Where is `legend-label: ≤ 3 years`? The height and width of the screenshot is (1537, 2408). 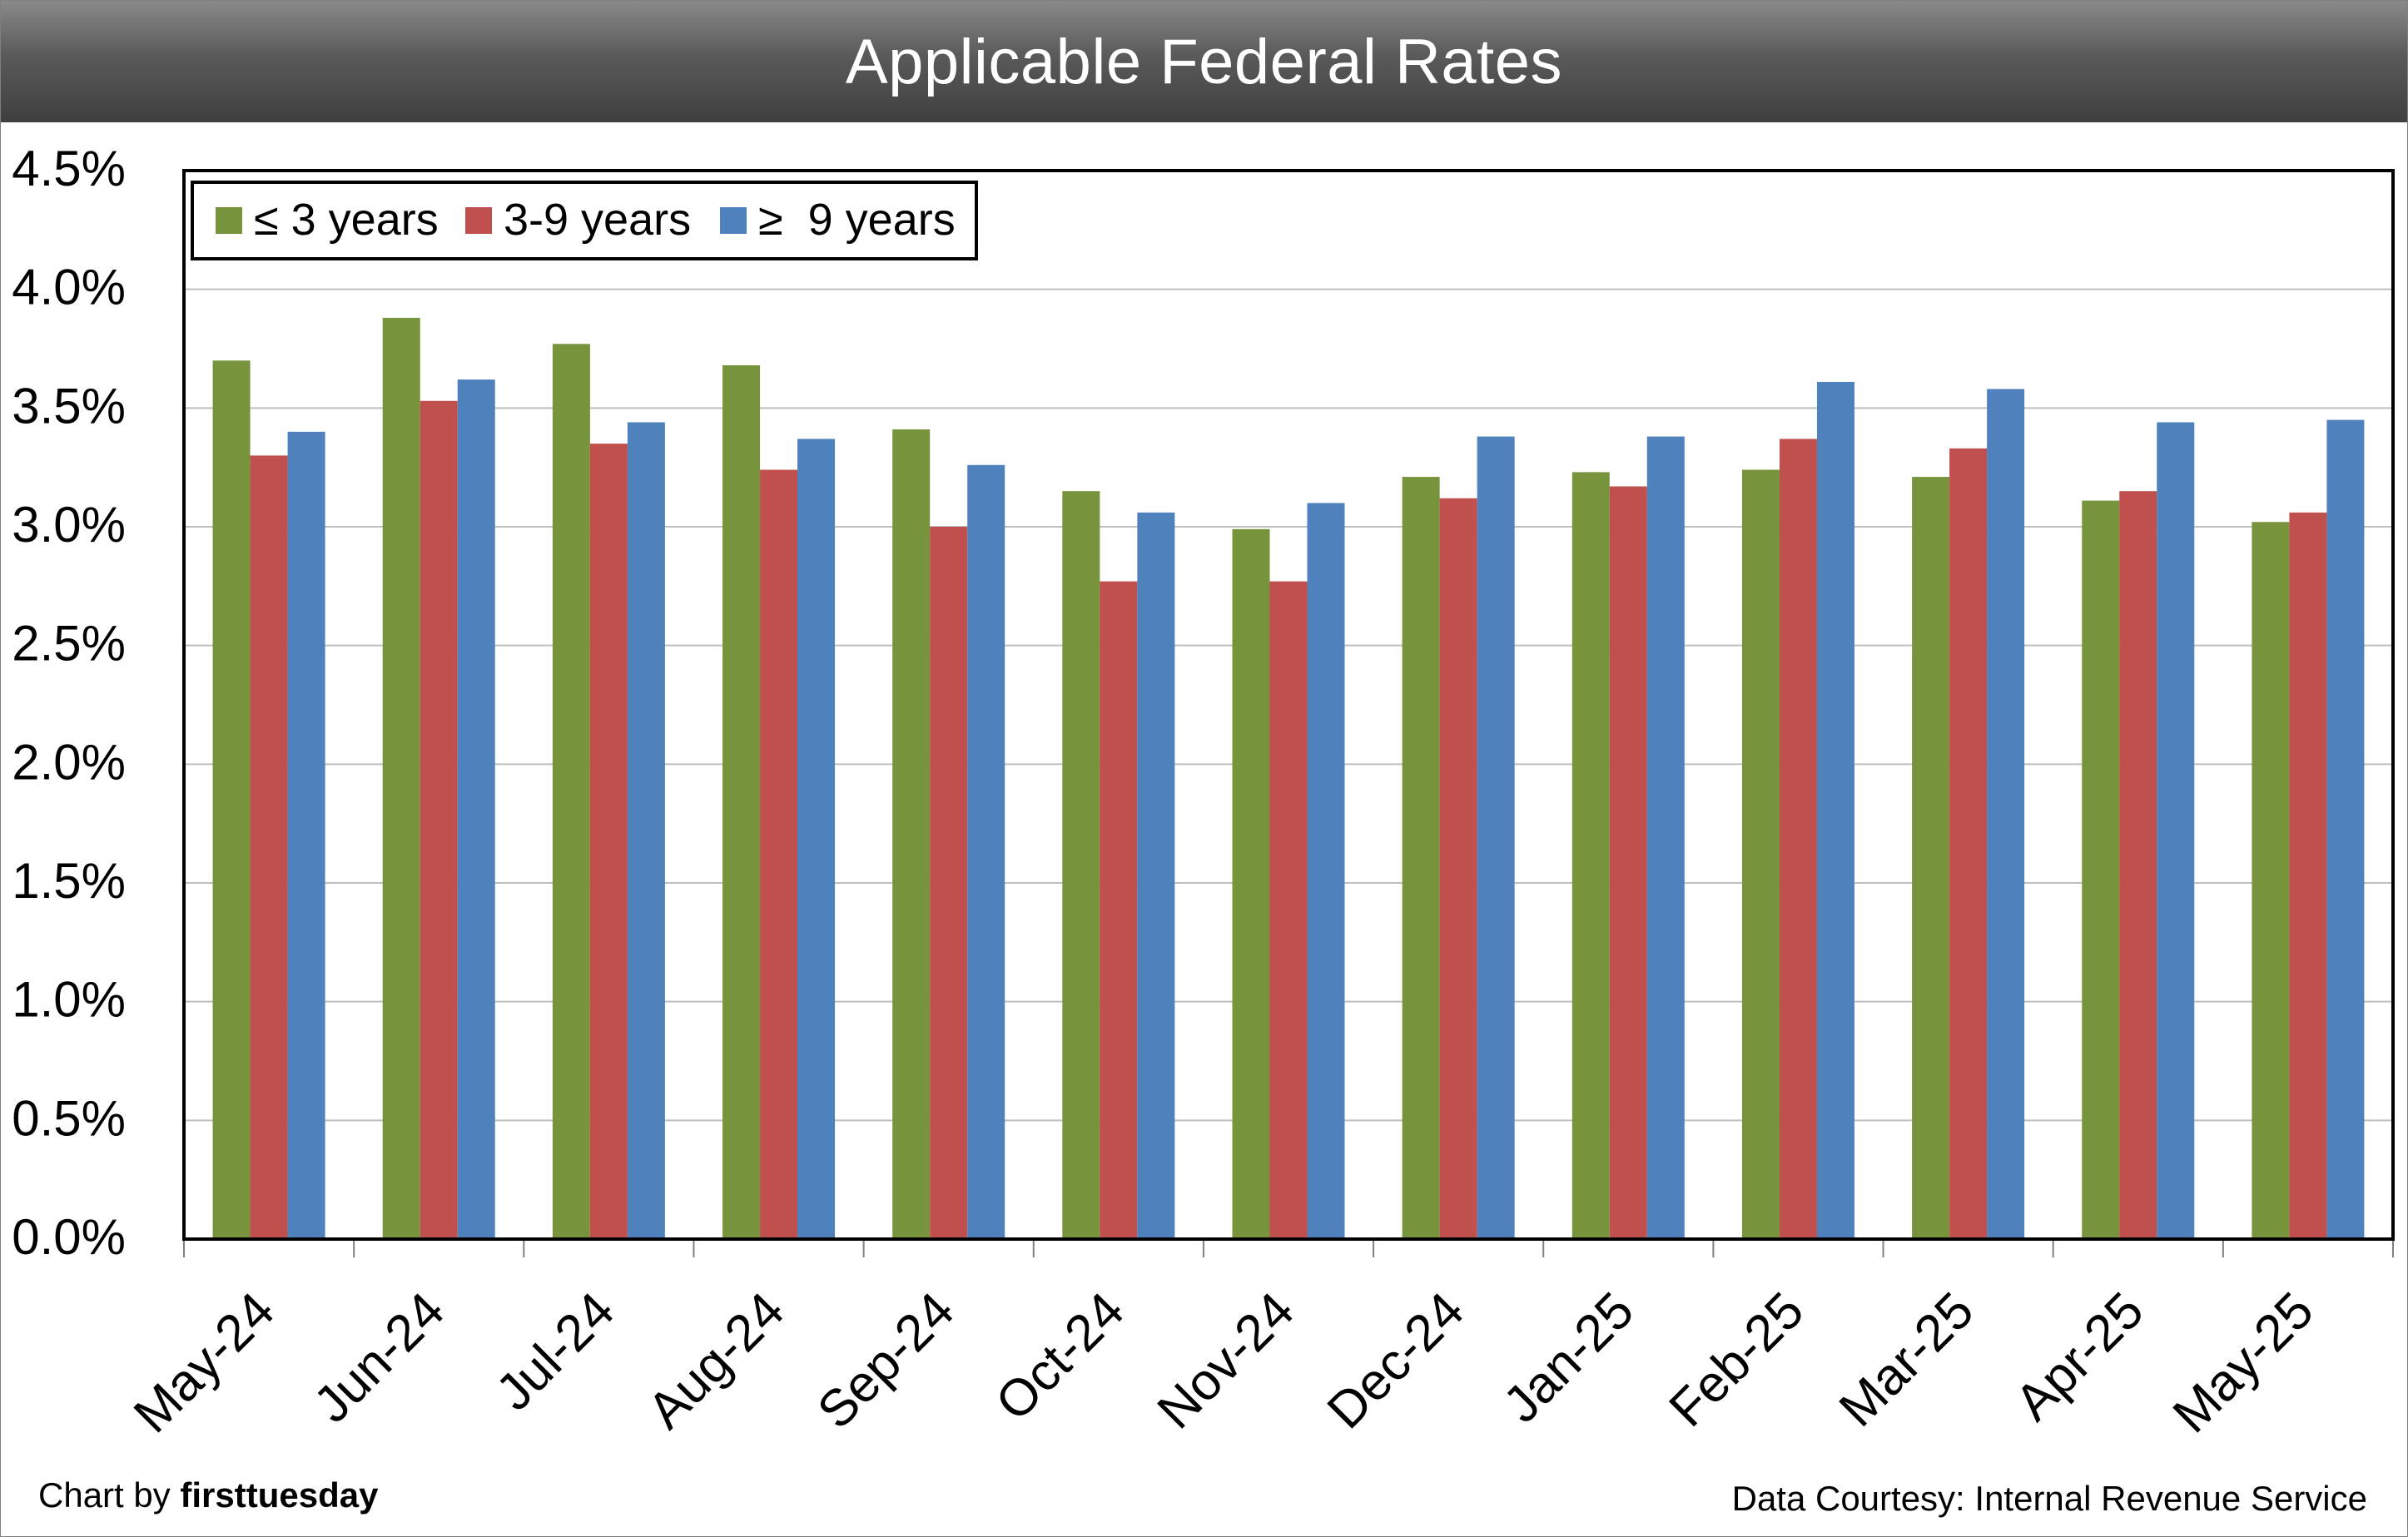 legend-label: ≤ 3 years is located at coordinates (346, 220).